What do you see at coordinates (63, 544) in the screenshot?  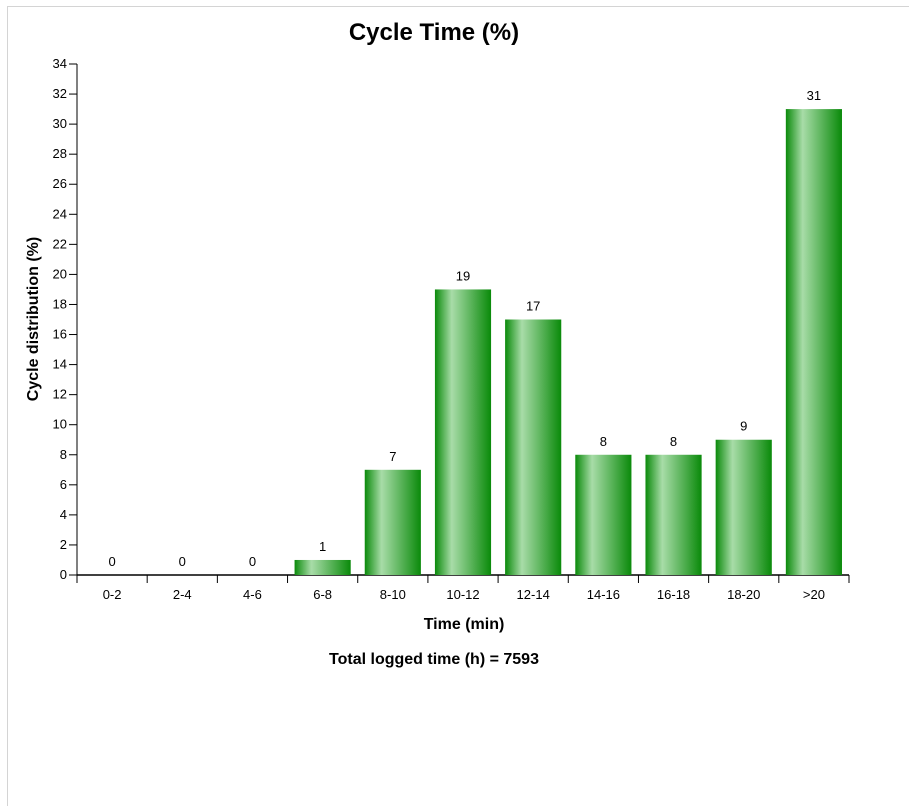 I see `y-tick-label: 2` at bounding box center [63, 544].